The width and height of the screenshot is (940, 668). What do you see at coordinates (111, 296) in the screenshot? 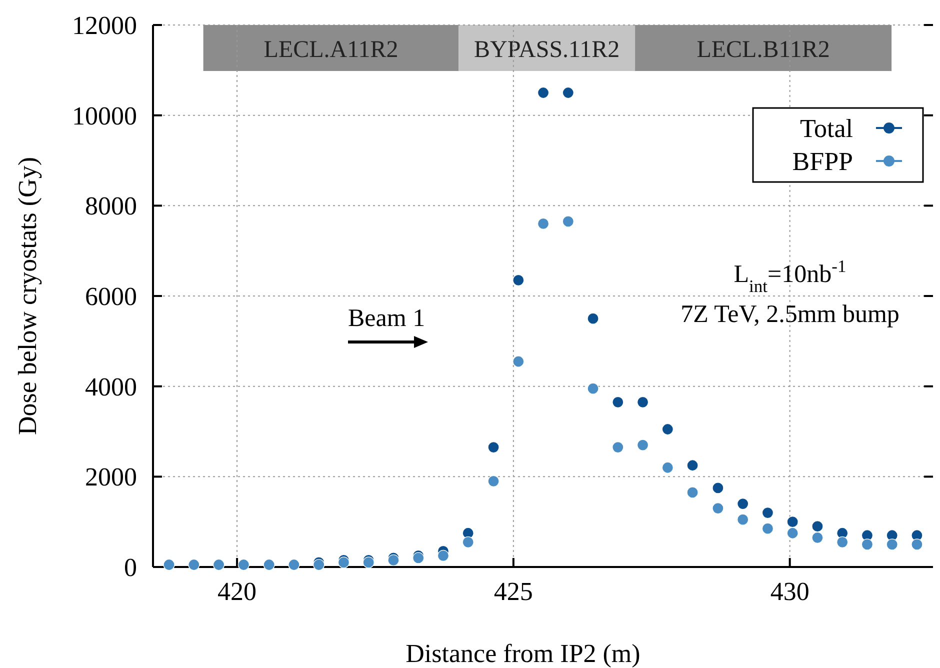
I see `y-tick-label: 6000` at bounding box center [111, 296].